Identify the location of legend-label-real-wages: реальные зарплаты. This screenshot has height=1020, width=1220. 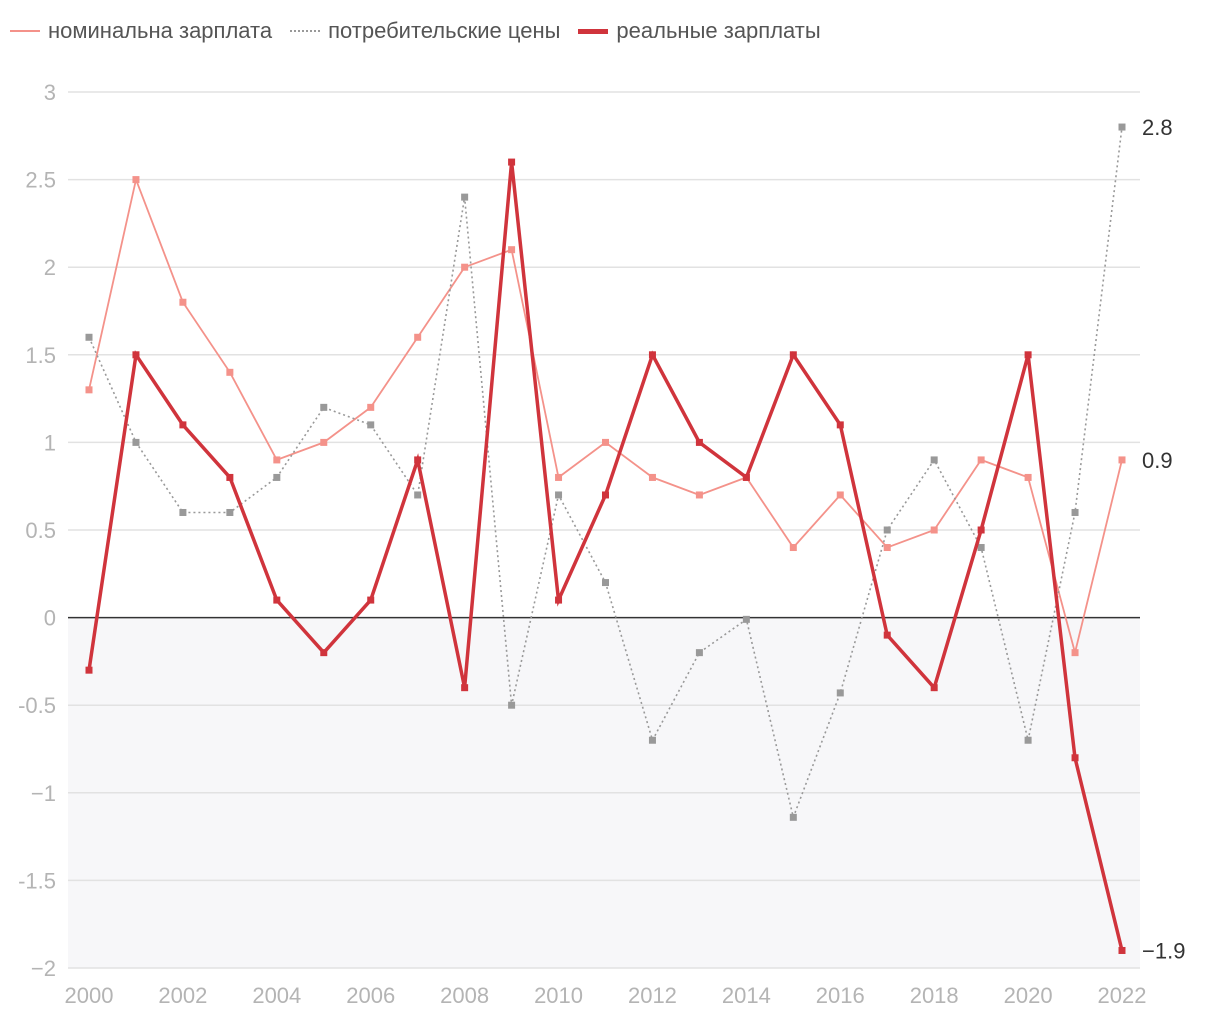
(718, 30).